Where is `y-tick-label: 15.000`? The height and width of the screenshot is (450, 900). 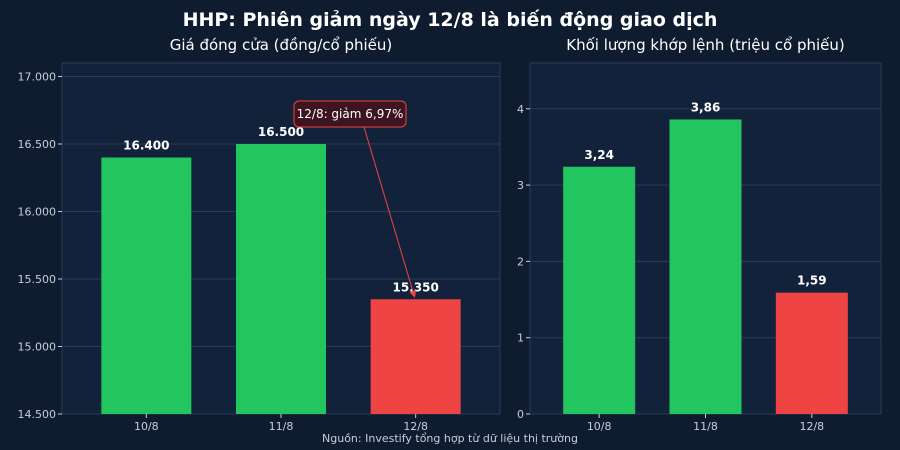 y-tick-label: 15.000 is located at coordinates (37, 347).